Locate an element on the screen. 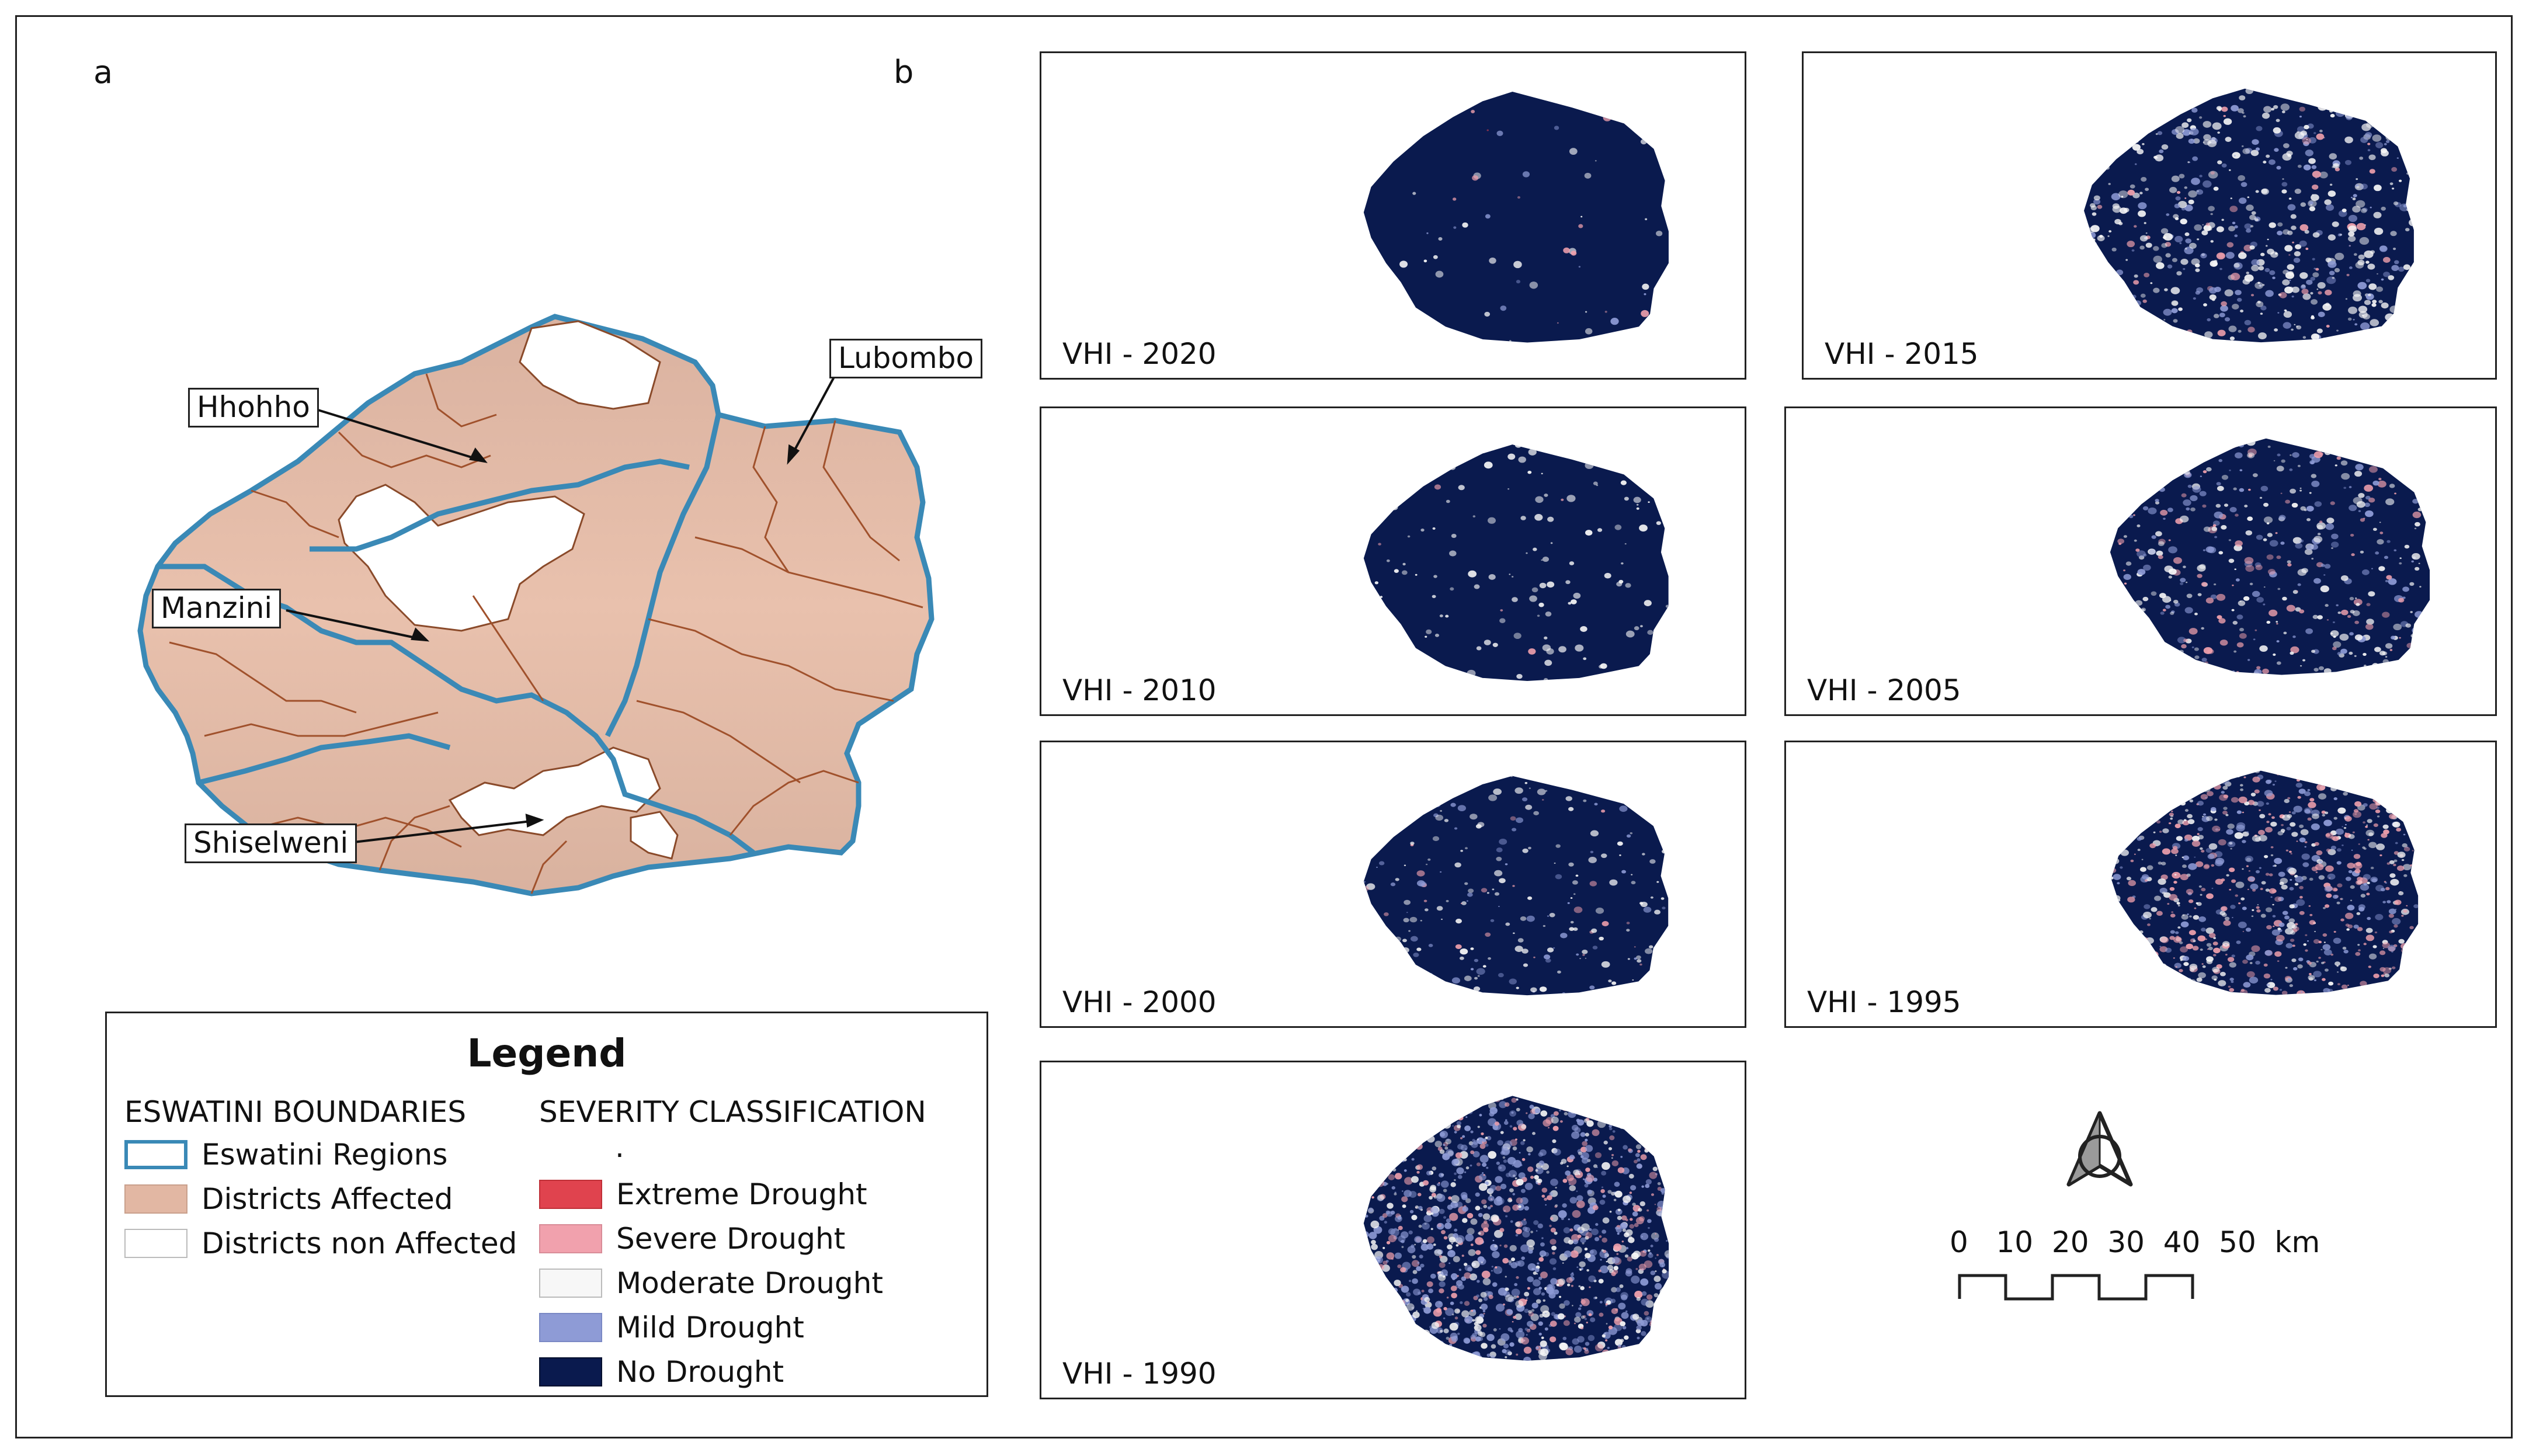 The height and width of the screenshot is (1456, 2529). vhi-map-2010 is located at coordinates (1516, 562).